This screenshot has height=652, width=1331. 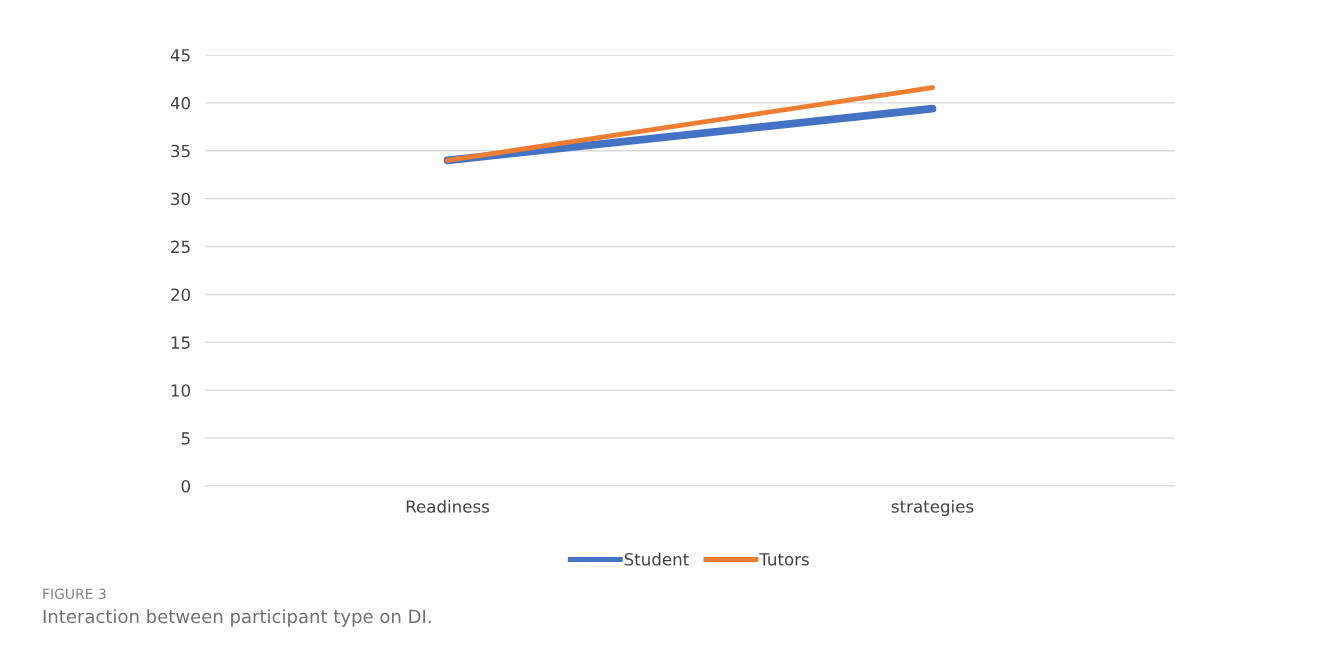 I want to click on y-tick-label: 45, so click(x=180, y=55).